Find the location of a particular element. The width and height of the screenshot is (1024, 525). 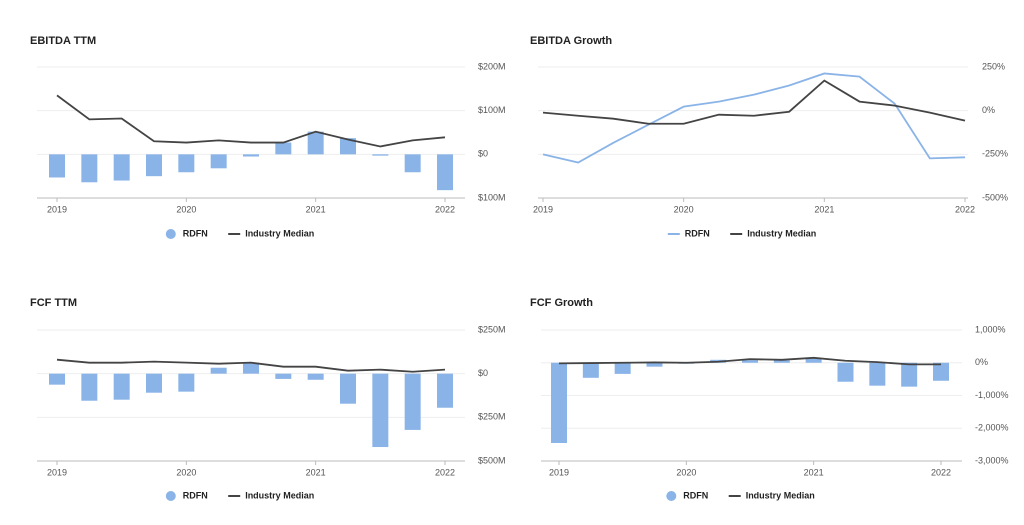

y-tick-label: -3,000% is located at coordinates (992, 460).